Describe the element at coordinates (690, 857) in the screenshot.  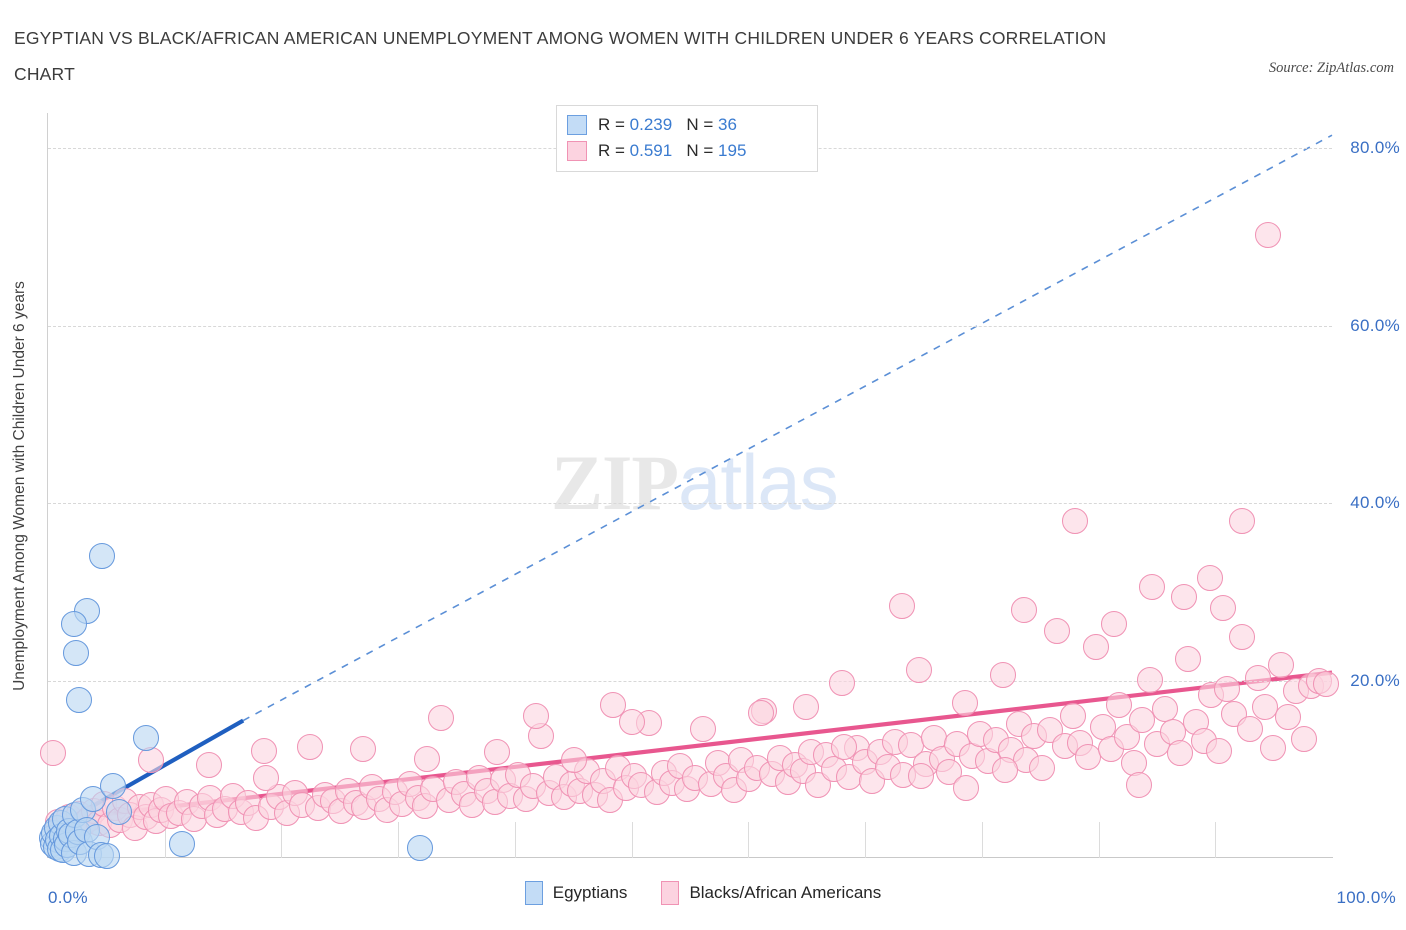
I see `x-axis-line` at that location.